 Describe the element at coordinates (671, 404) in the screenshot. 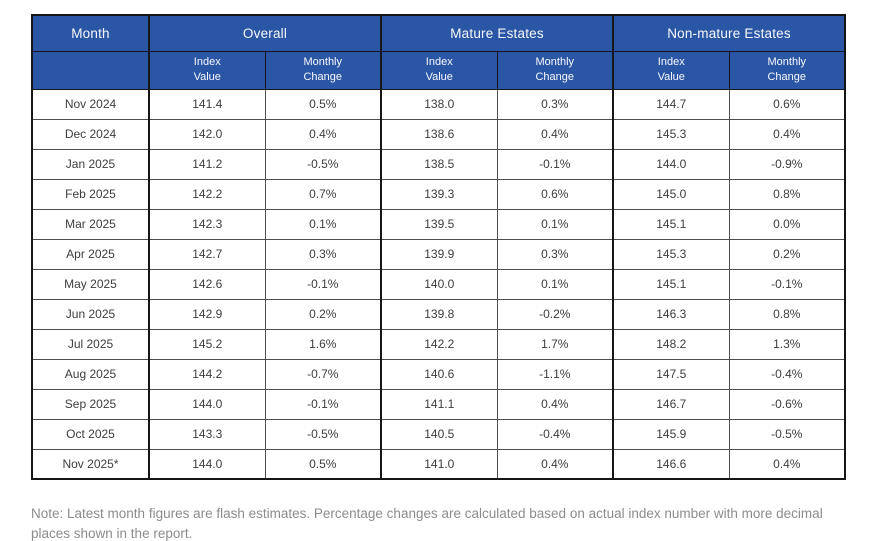

I see `nonmature-index-cell: 146.7` at that location.